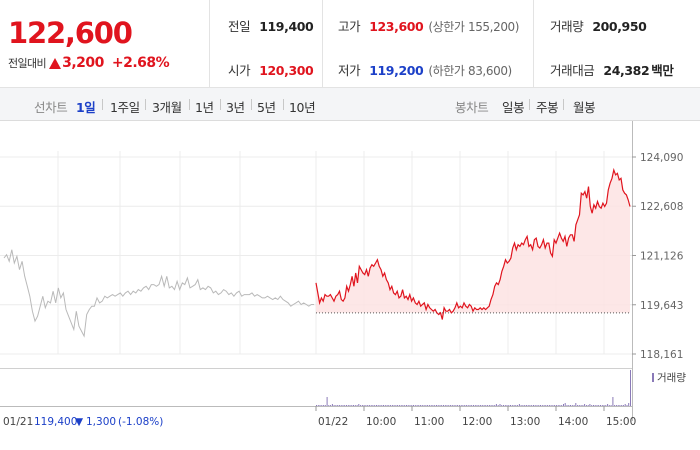 The image size is (700, 450). Describe the element at coordinates (55, 63) in the screenshot. I see `up-triangle-icon` at that location.